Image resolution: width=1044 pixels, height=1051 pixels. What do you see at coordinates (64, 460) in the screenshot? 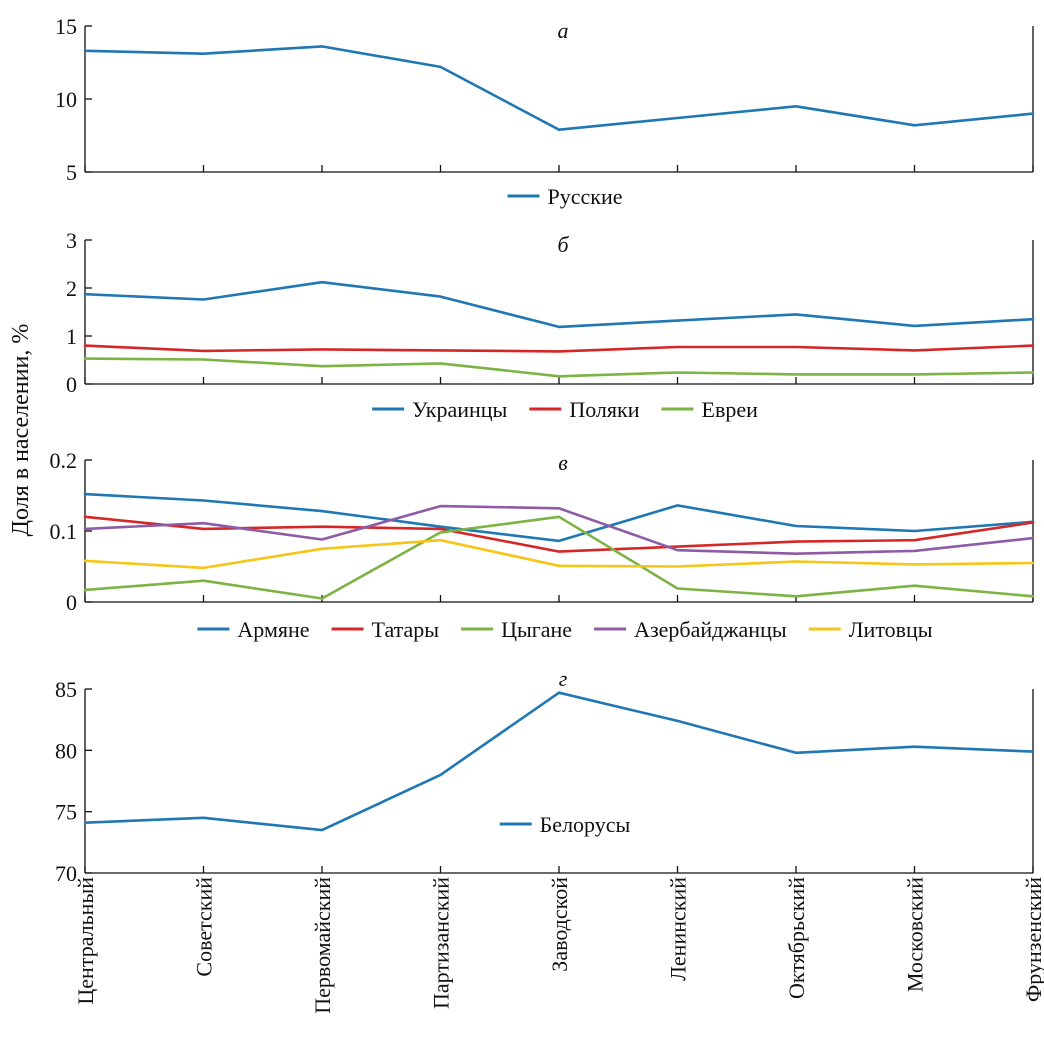
I see `y-tick-label: 0.2` at bounding box center [64, 460].